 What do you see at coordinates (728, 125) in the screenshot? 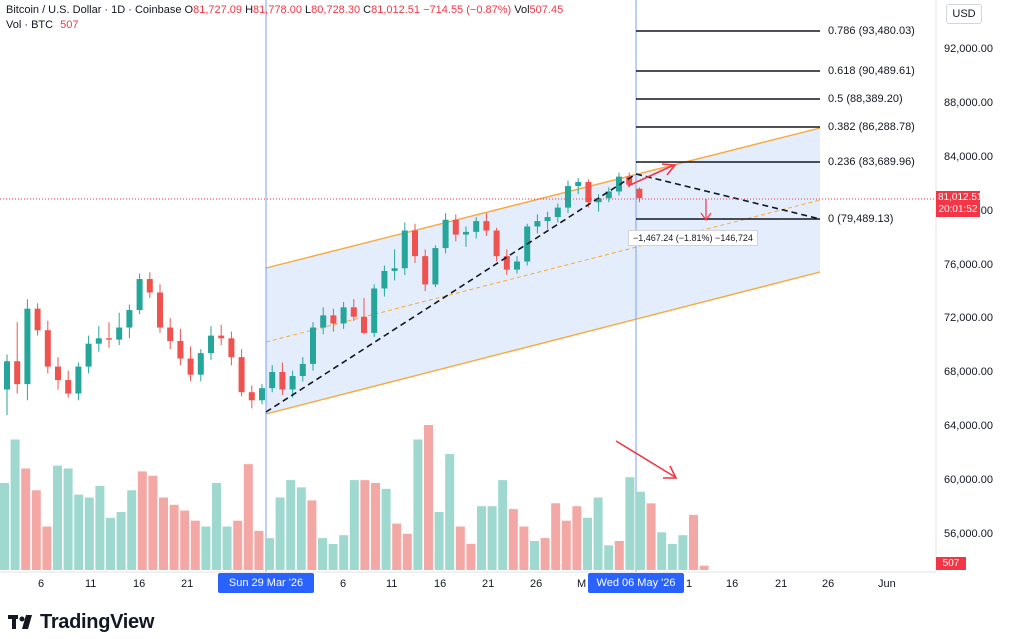
I see `fib-retracement-lines` at bounding box center [728, 125].